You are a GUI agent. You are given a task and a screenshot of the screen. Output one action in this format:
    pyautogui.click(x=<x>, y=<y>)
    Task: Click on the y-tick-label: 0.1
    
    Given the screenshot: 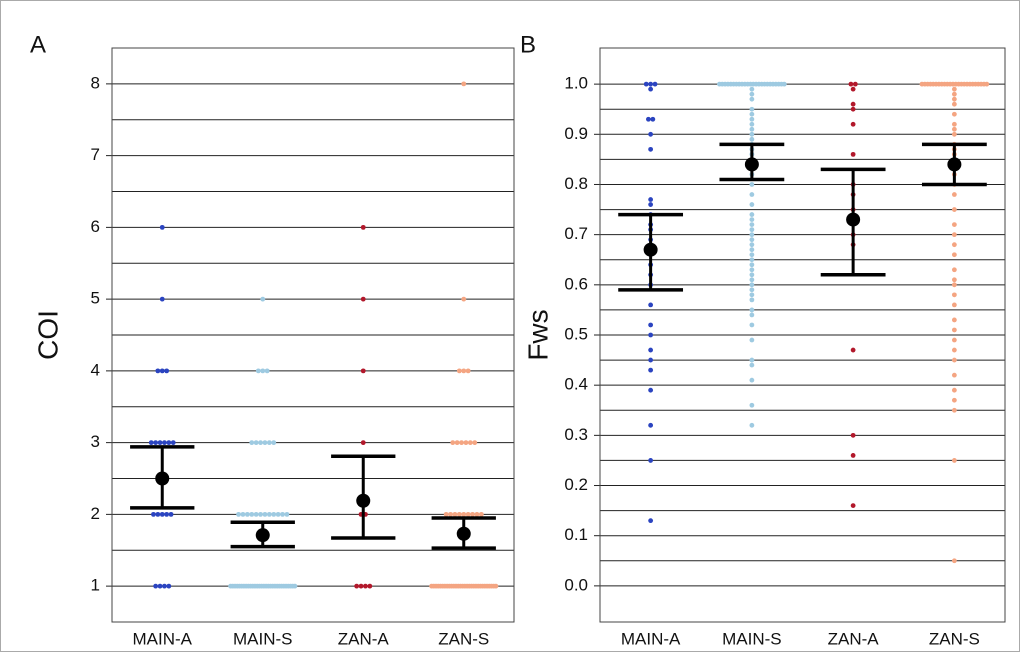 What is the action you would take?
    pyautogui.click(x=576, y=534)
    